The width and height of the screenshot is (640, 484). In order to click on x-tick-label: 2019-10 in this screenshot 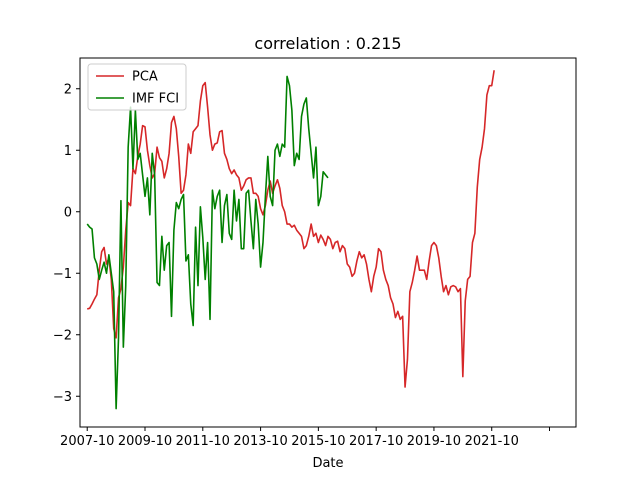, I will do `click(434, 441)`.